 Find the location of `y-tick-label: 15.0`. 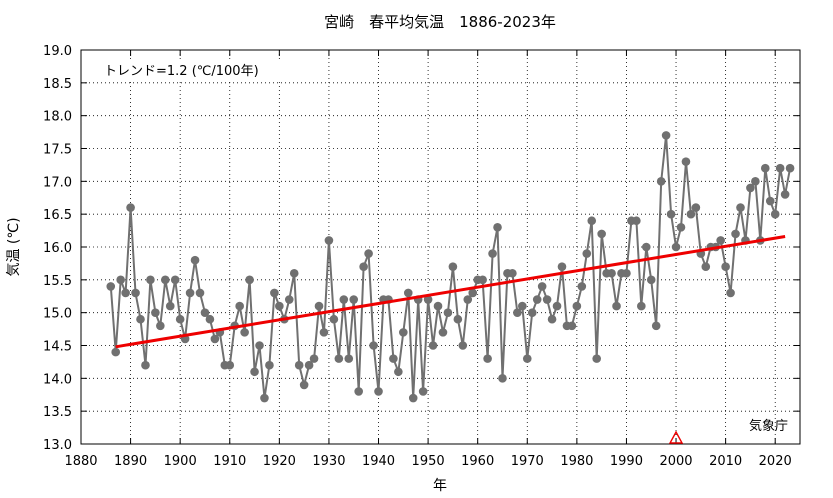

y-tick-label: 15.0 is located at coordinates (57, 314).